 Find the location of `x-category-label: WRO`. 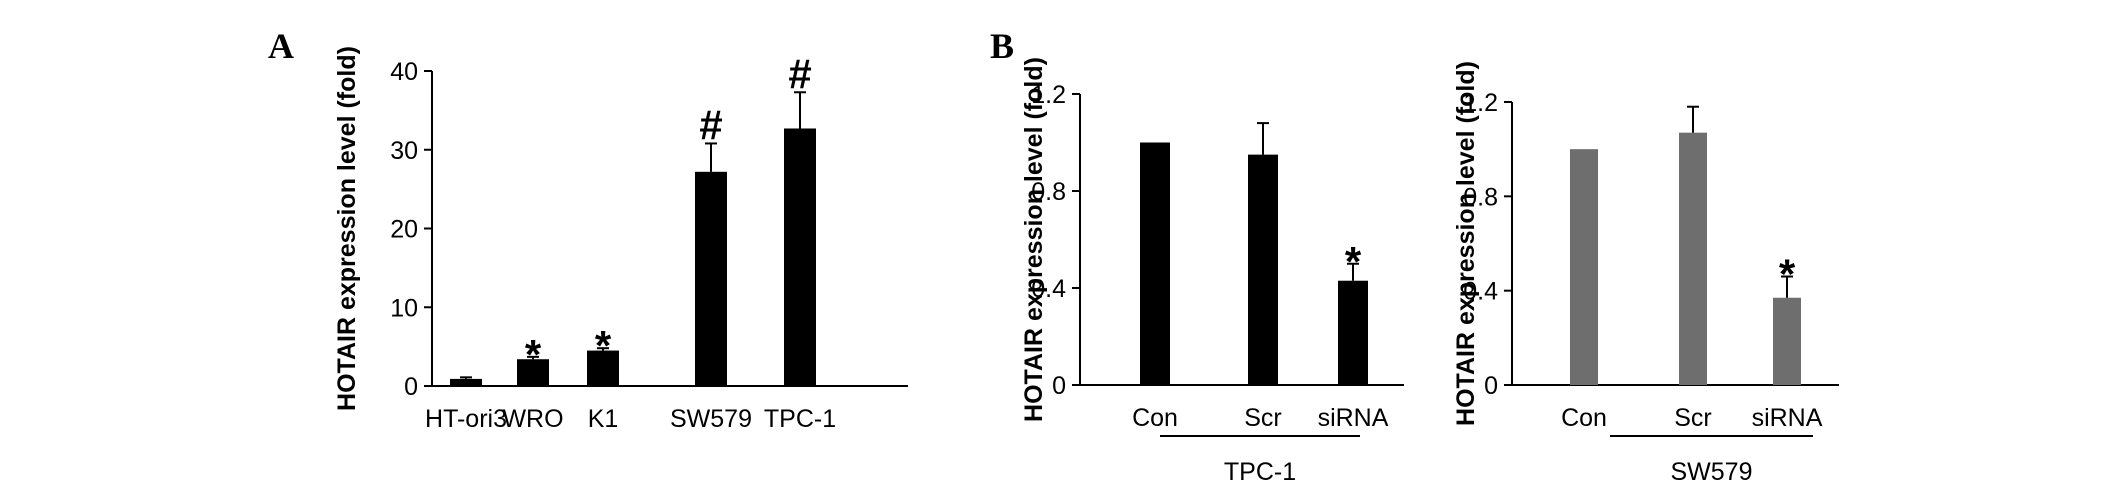

x-category-label: WRO is located at coordinates (532, 419).